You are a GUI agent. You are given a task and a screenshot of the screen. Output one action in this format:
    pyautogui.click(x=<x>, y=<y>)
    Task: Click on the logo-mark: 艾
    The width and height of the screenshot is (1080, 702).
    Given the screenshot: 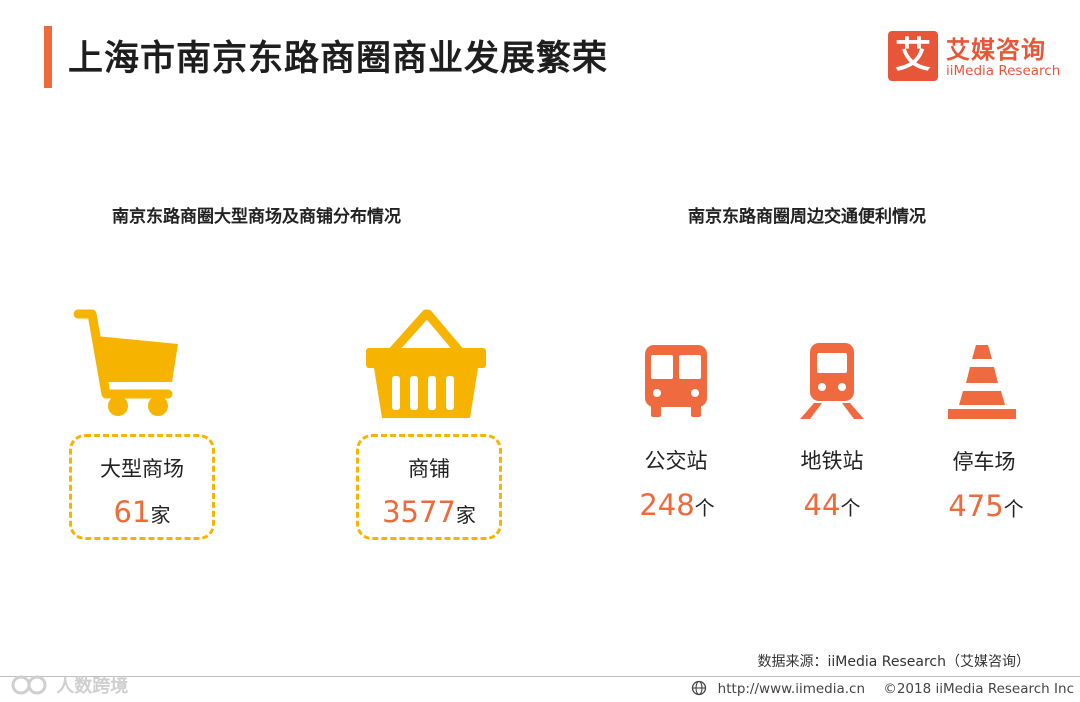 What is the action you would take?
    pyautogui.click(x=913, y=56)
    